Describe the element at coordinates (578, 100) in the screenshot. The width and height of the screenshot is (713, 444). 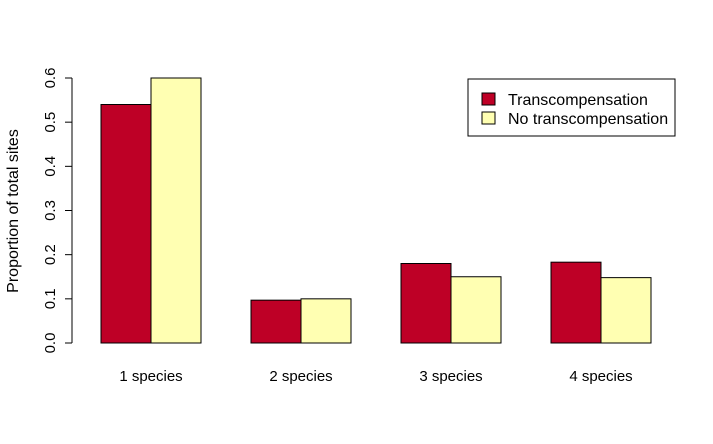
I see `legend-label-1: Transcompensation` at that location.